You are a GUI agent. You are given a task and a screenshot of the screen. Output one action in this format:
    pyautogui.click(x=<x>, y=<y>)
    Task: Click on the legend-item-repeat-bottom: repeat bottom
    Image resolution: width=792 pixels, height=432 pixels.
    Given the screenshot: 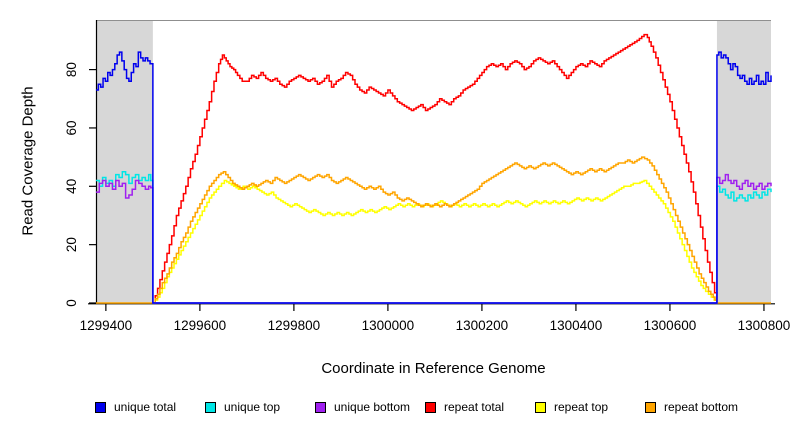 What is the action you would take?
    pyautogui.click(x=691, y=407)
    